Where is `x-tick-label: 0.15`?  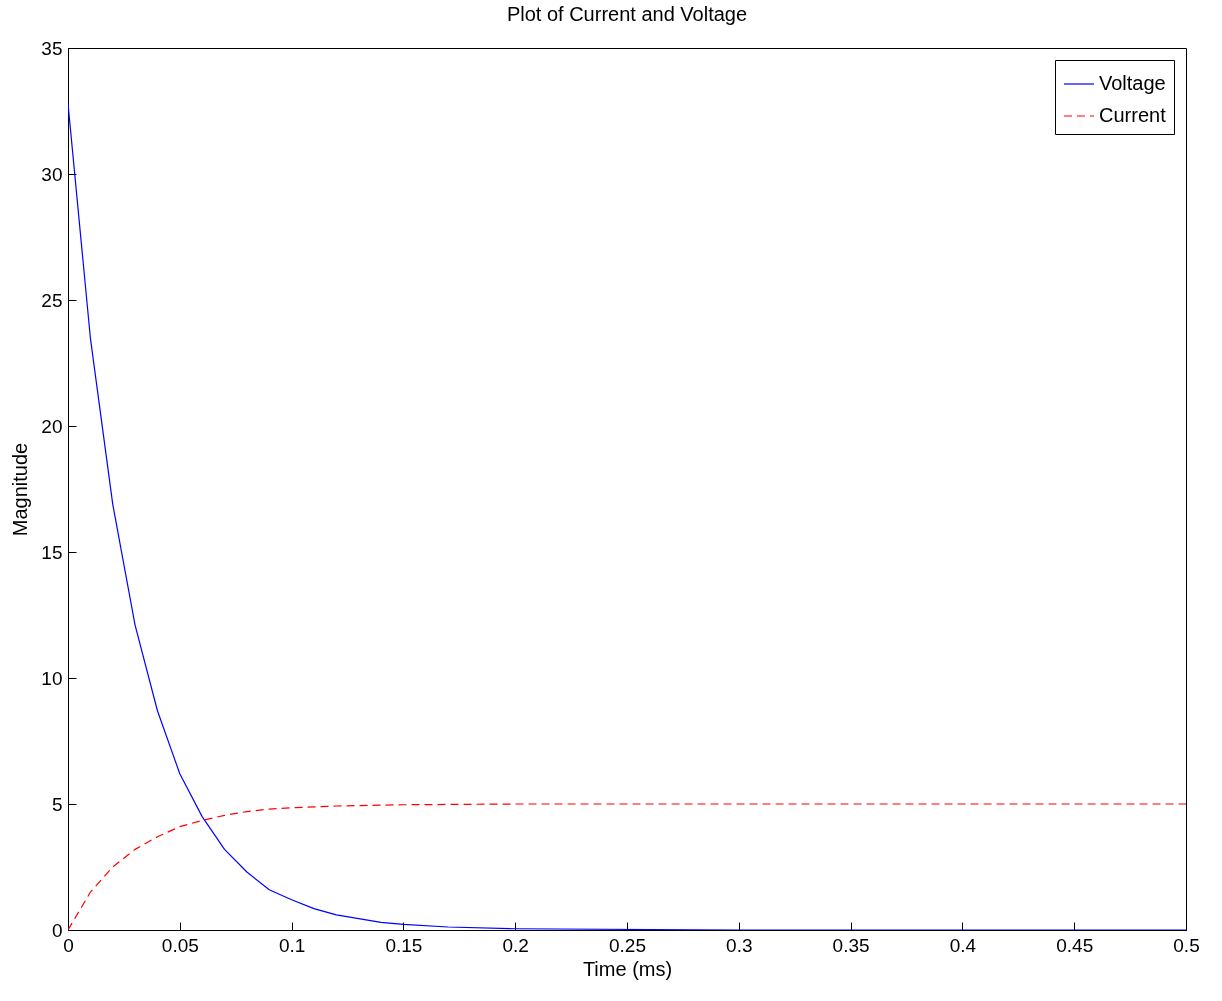 x-tick-label: 0.15 is located at coordinates (404, 945).